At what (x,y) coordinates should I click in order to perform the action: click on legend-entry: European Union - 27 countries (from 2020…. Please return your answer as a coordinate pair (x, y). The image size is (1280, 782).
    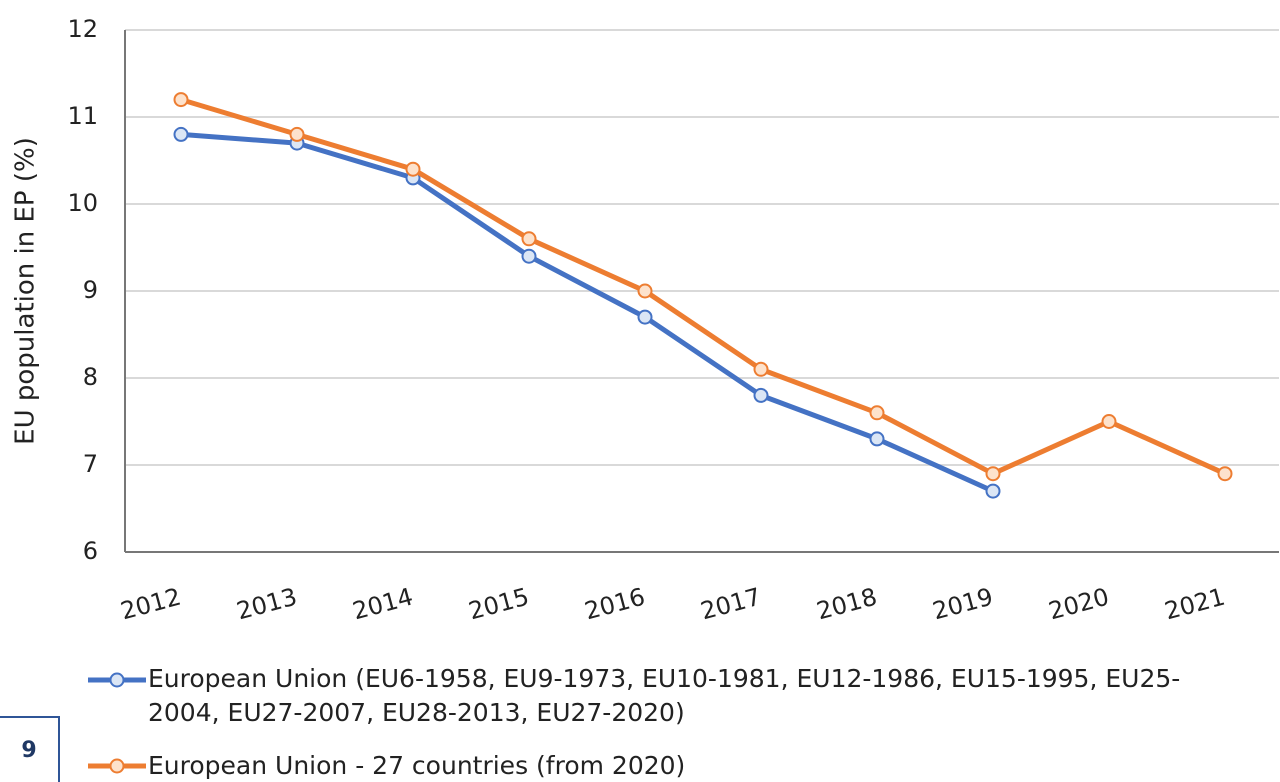
    Looking at the image, I should click on (417, 765).